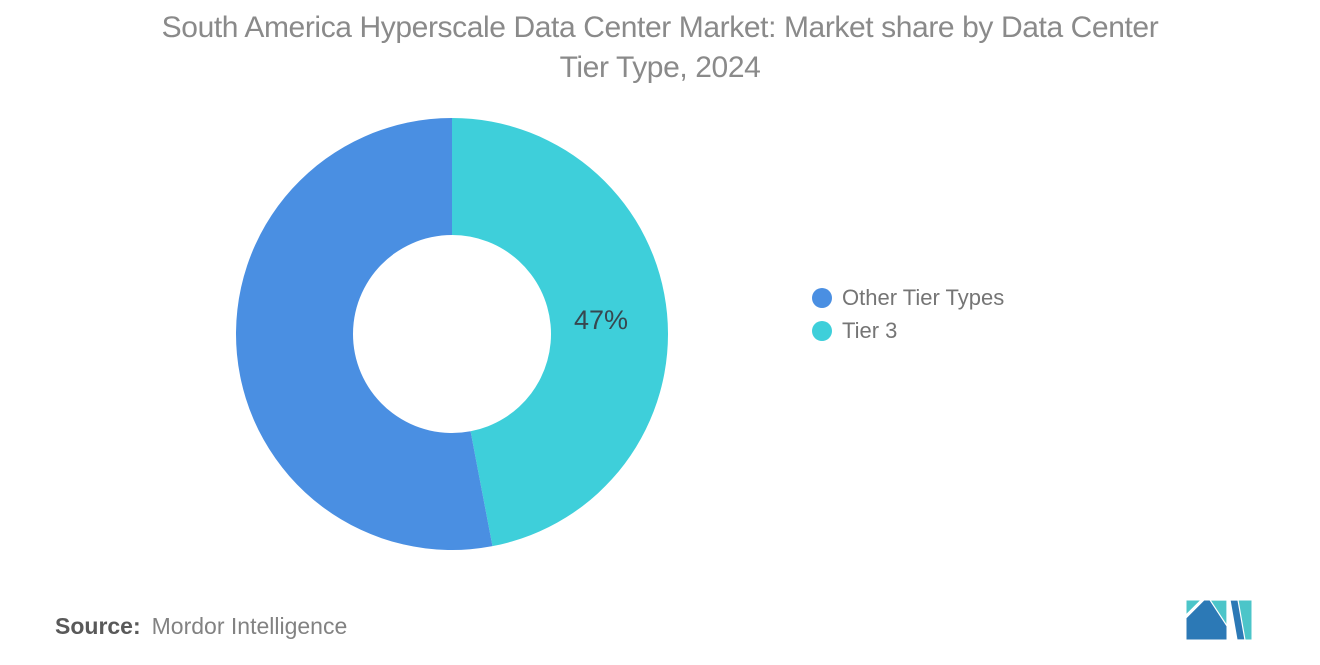 The width and height of the screenshot is (1320, 665). I want to click on chart-title-line2: Tier Type, 2024, so click(660, 67).